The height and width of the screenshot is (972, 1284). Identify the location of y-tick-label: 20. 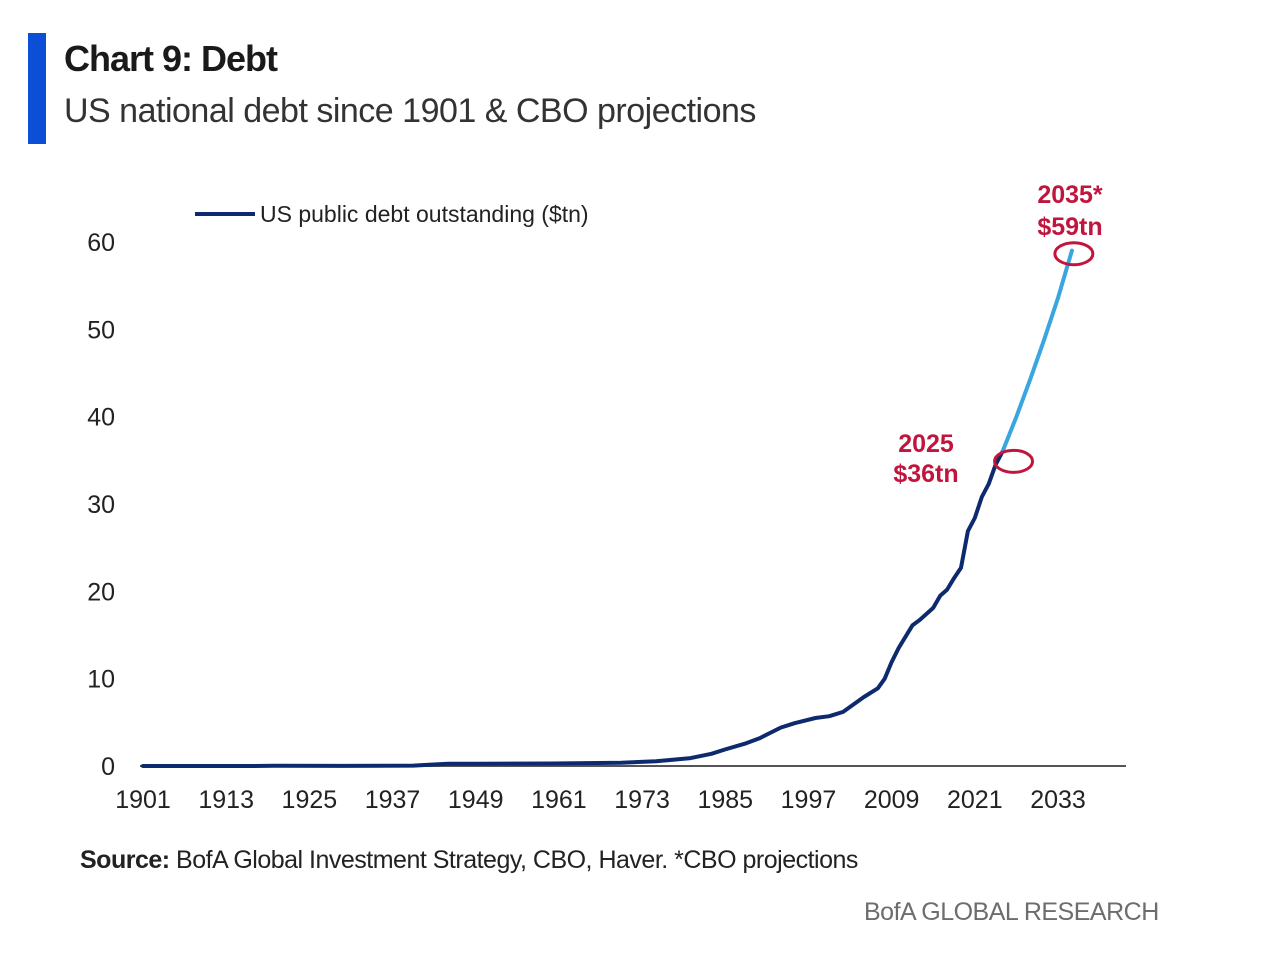
(101, 592).